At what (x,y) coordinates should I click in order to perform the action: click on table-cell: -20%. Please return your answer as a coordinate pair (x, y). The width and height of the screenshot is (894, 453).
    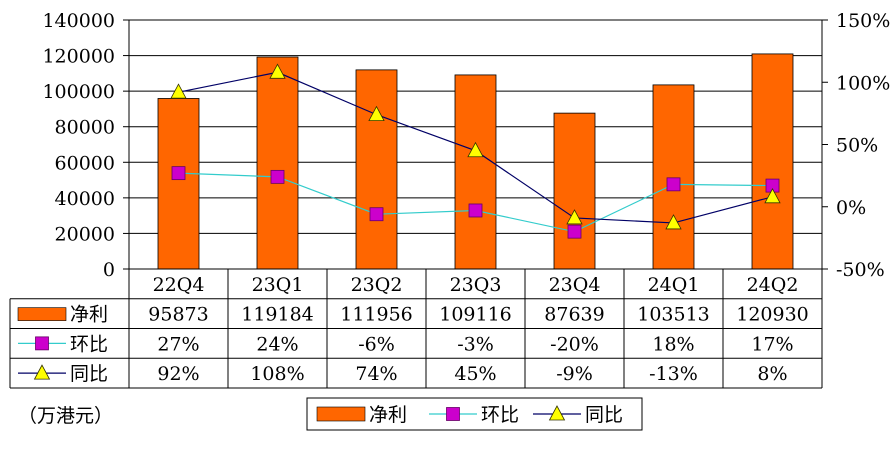
    Looking at the image, I should click on (574, 344).